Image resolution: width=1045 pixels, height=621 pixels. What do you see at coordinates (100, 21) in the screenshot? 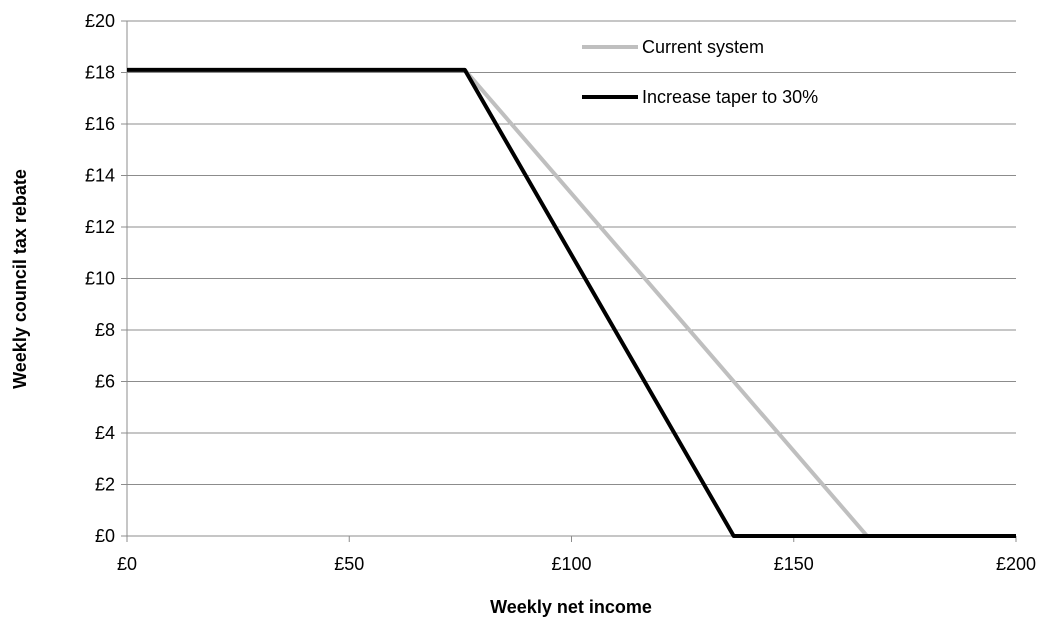
I see `y-tick-label: £20` at bounding box center [100, 21].